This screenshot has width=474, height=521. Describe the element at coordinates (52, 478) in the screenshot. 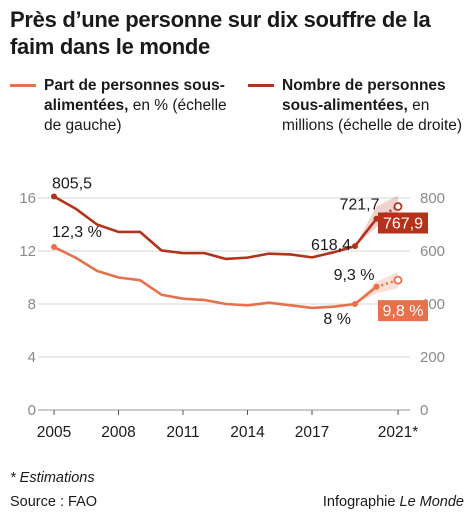

I see `footnote: * Estimations` at that location.